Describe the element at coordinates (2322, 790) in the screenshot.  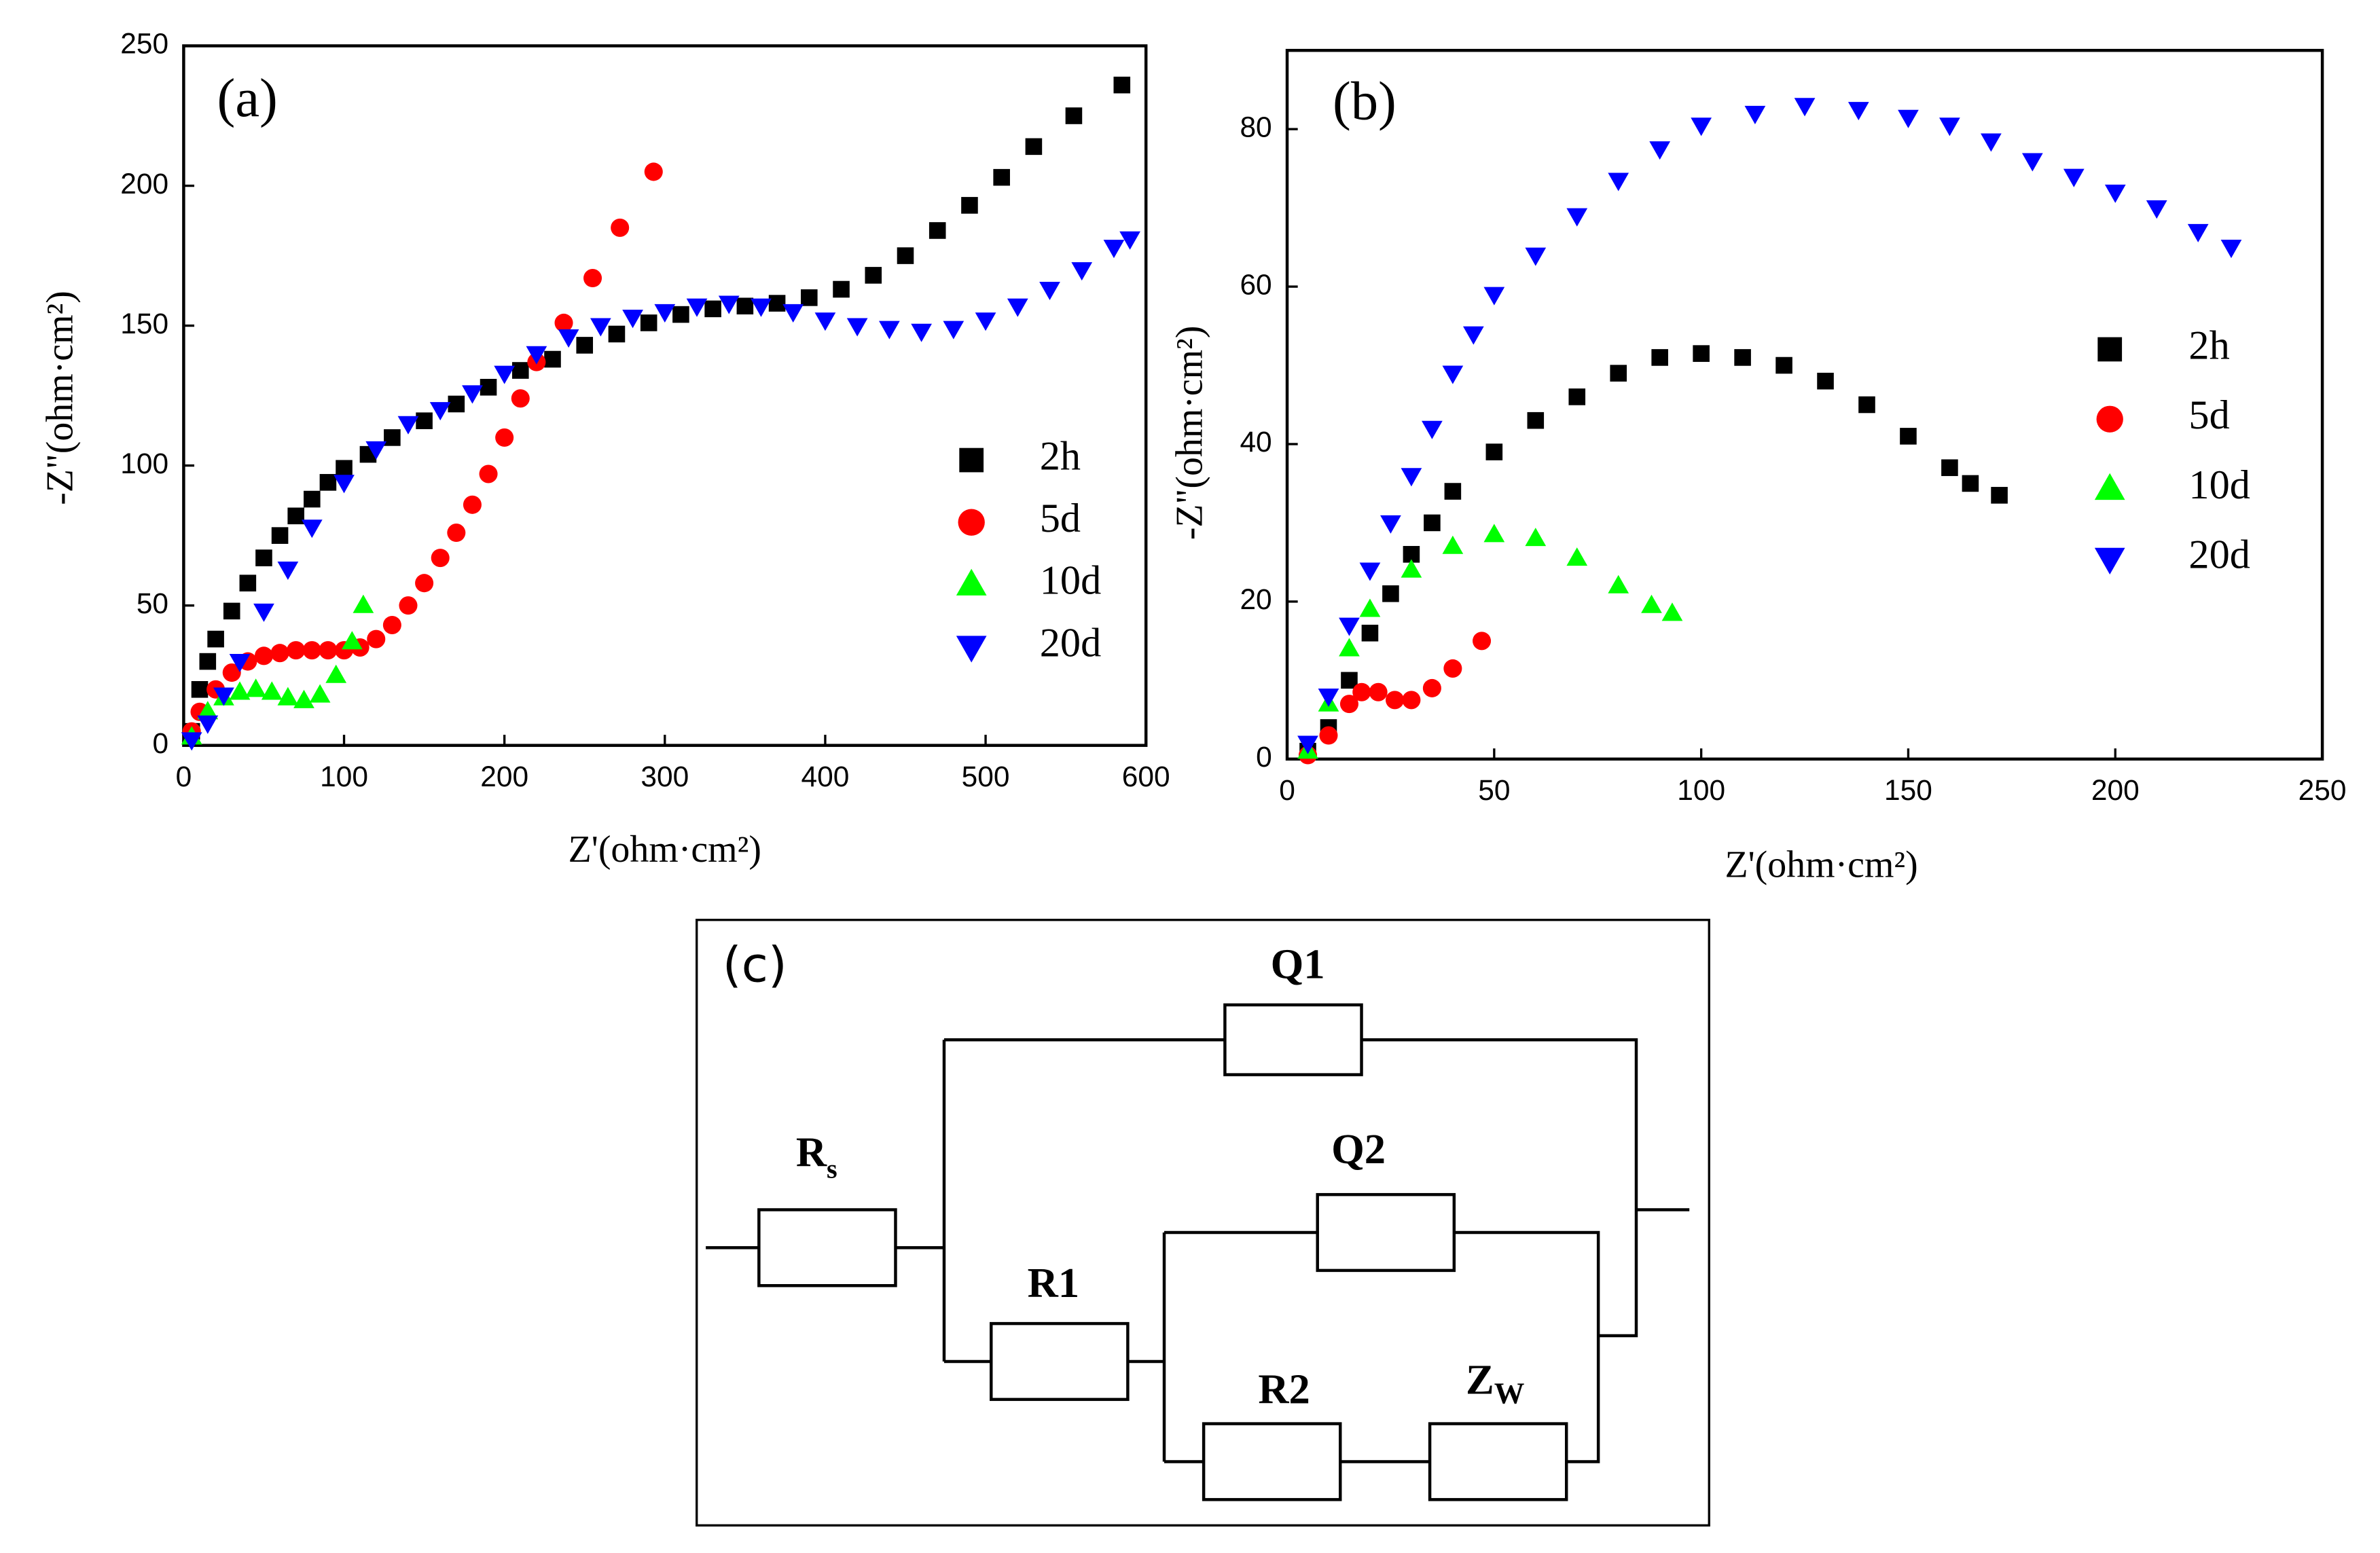
I see `x-tick-label: 250` at that location.